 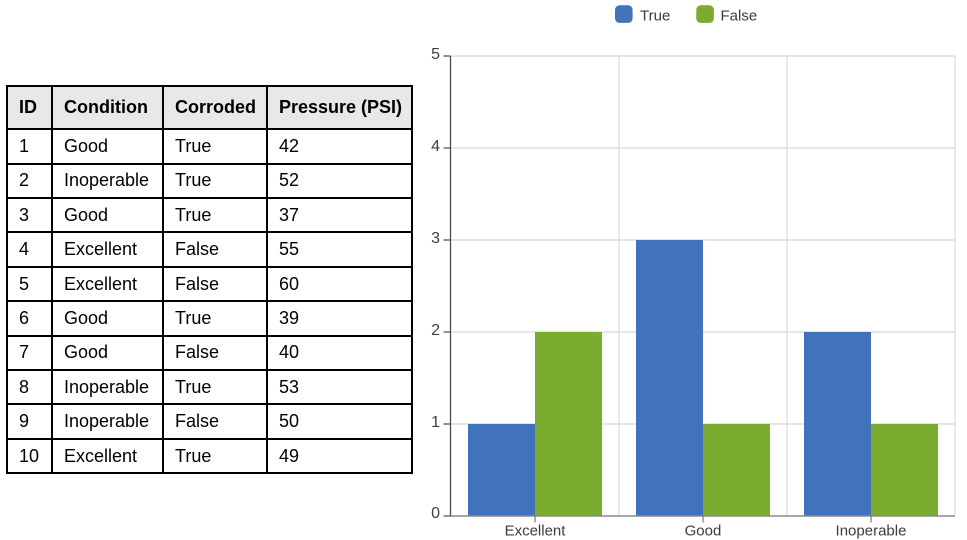 I want to click on svg-text: 3, so click(x=435, y=238).